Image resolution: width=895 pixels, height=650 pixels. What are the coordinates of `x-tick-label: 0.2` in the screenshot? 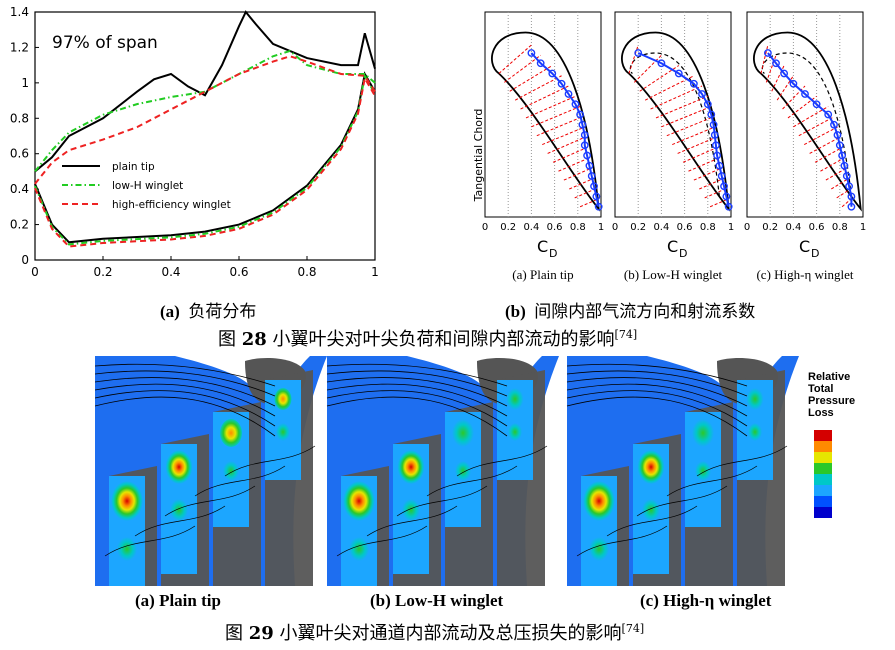 It's located at (638, 227).